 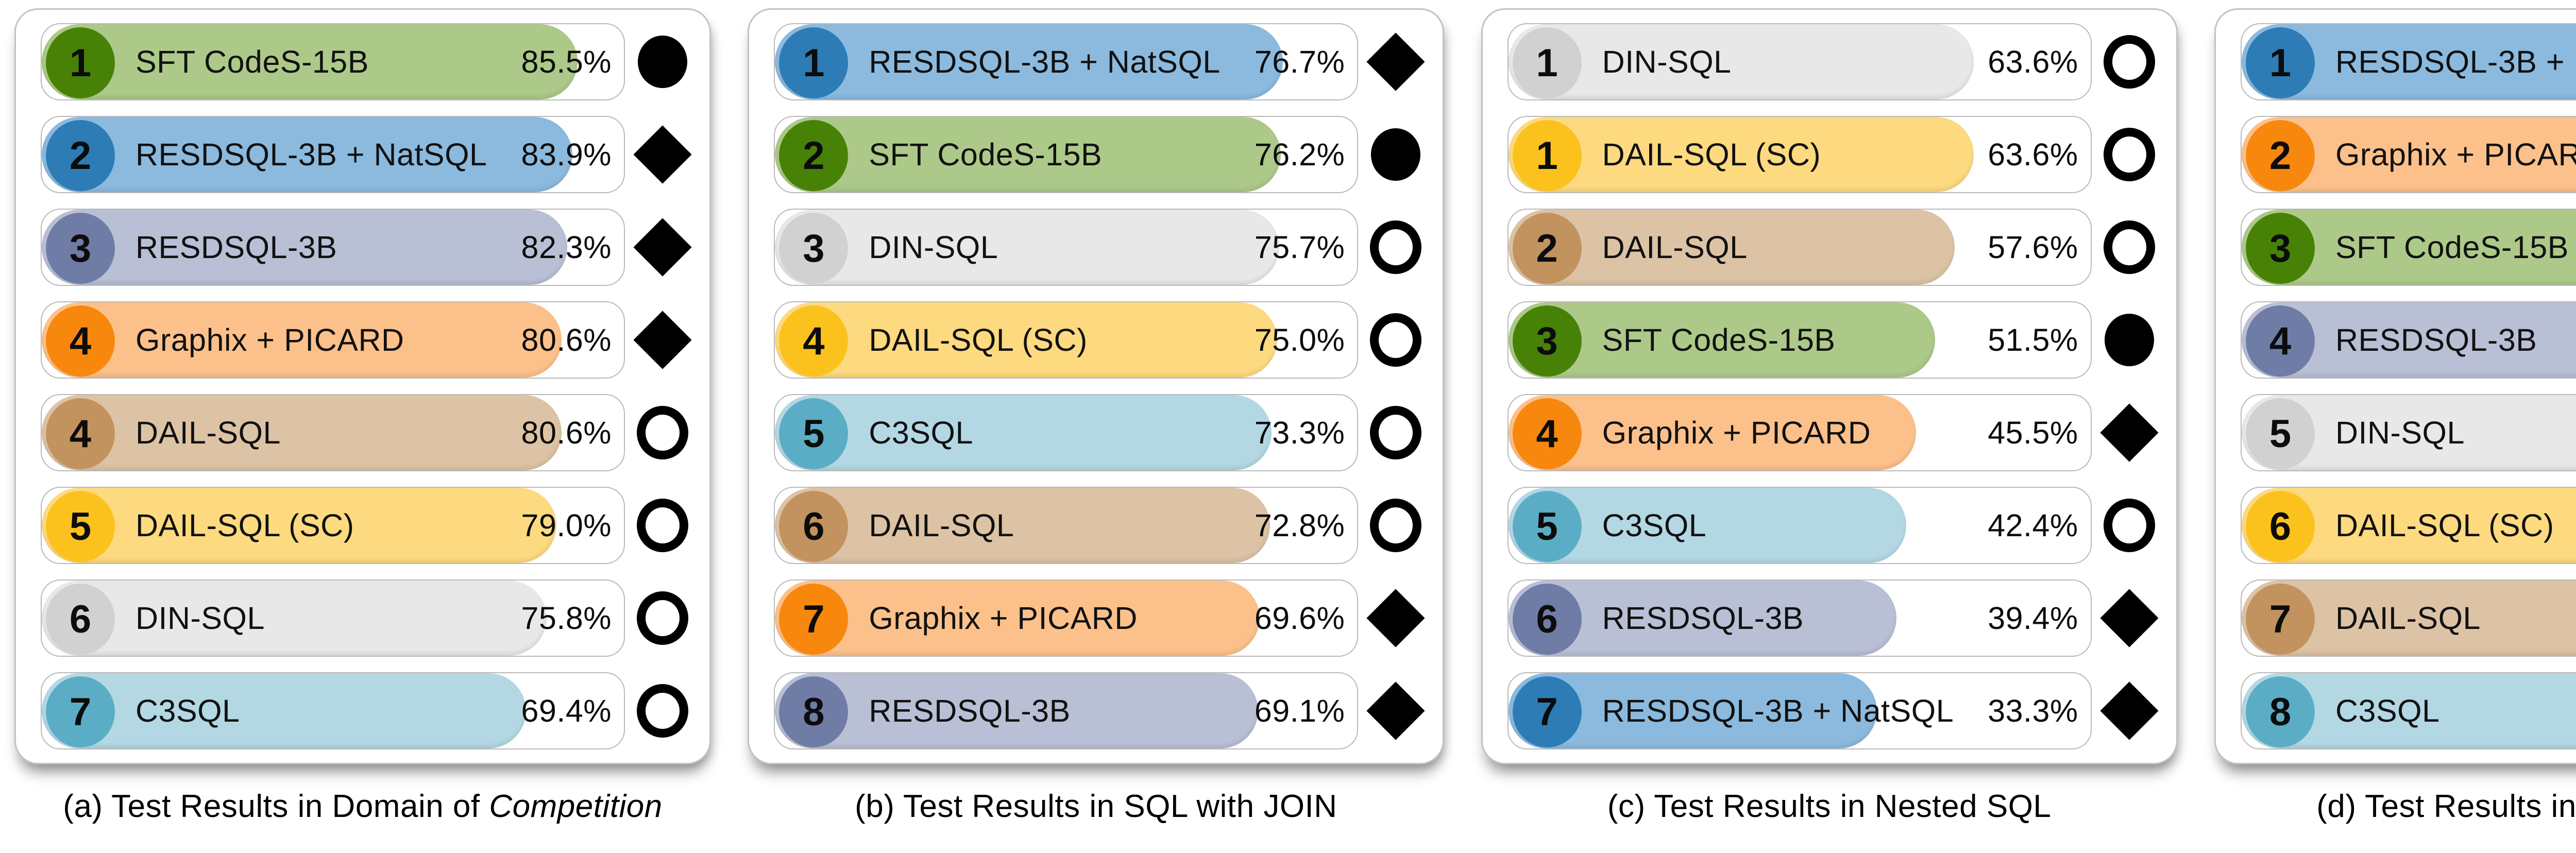 I want to click on bar-track: 6 DAIL-SQL 72.8%, so click(x=1066, y=525).